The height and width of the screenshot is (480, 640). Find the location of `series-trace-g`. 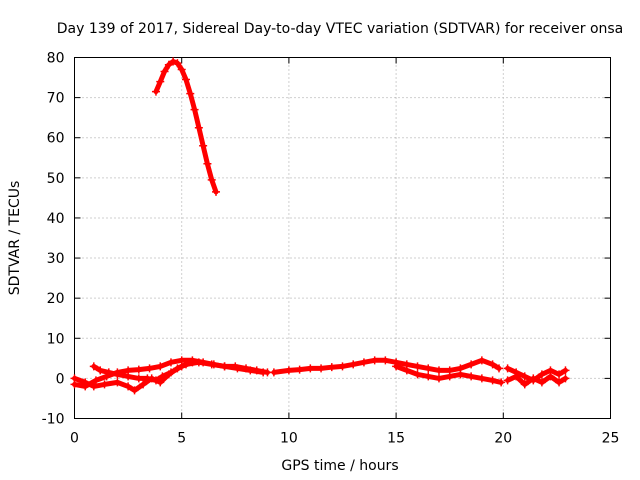

series-trace-g is located at coordinates (536, 380).